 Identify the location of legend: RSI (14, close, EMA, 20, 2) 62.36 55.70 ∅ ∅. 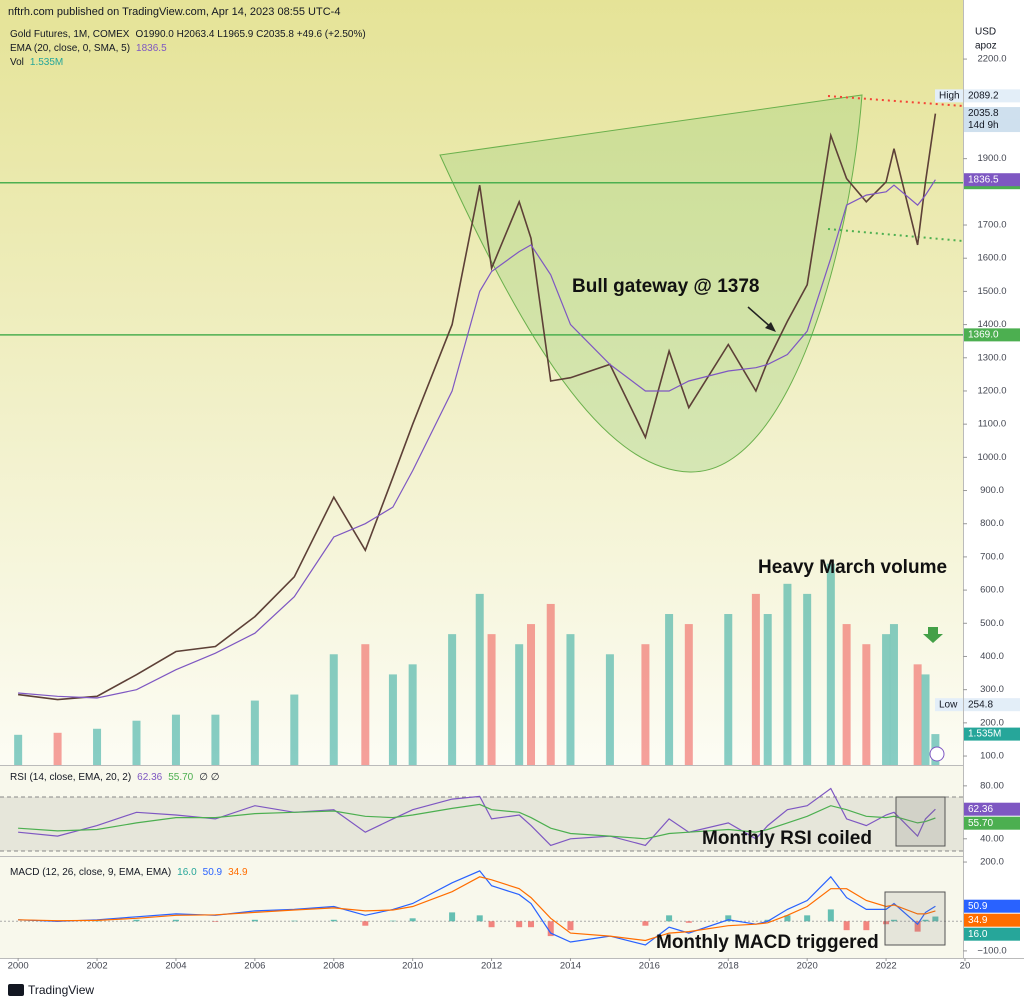
(114, 777).